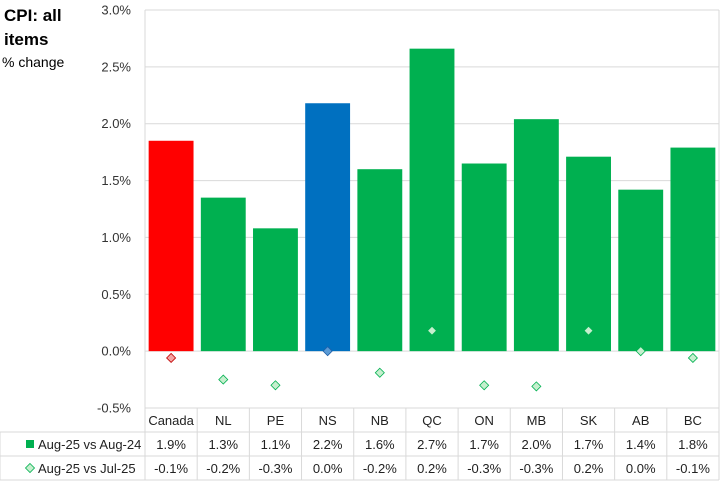 The width and height of the screenshot is (721, 481). What do you see at coordinates (588, 254) in the screenshot?
I see `bar-sk` at bounding box center [588, 254].